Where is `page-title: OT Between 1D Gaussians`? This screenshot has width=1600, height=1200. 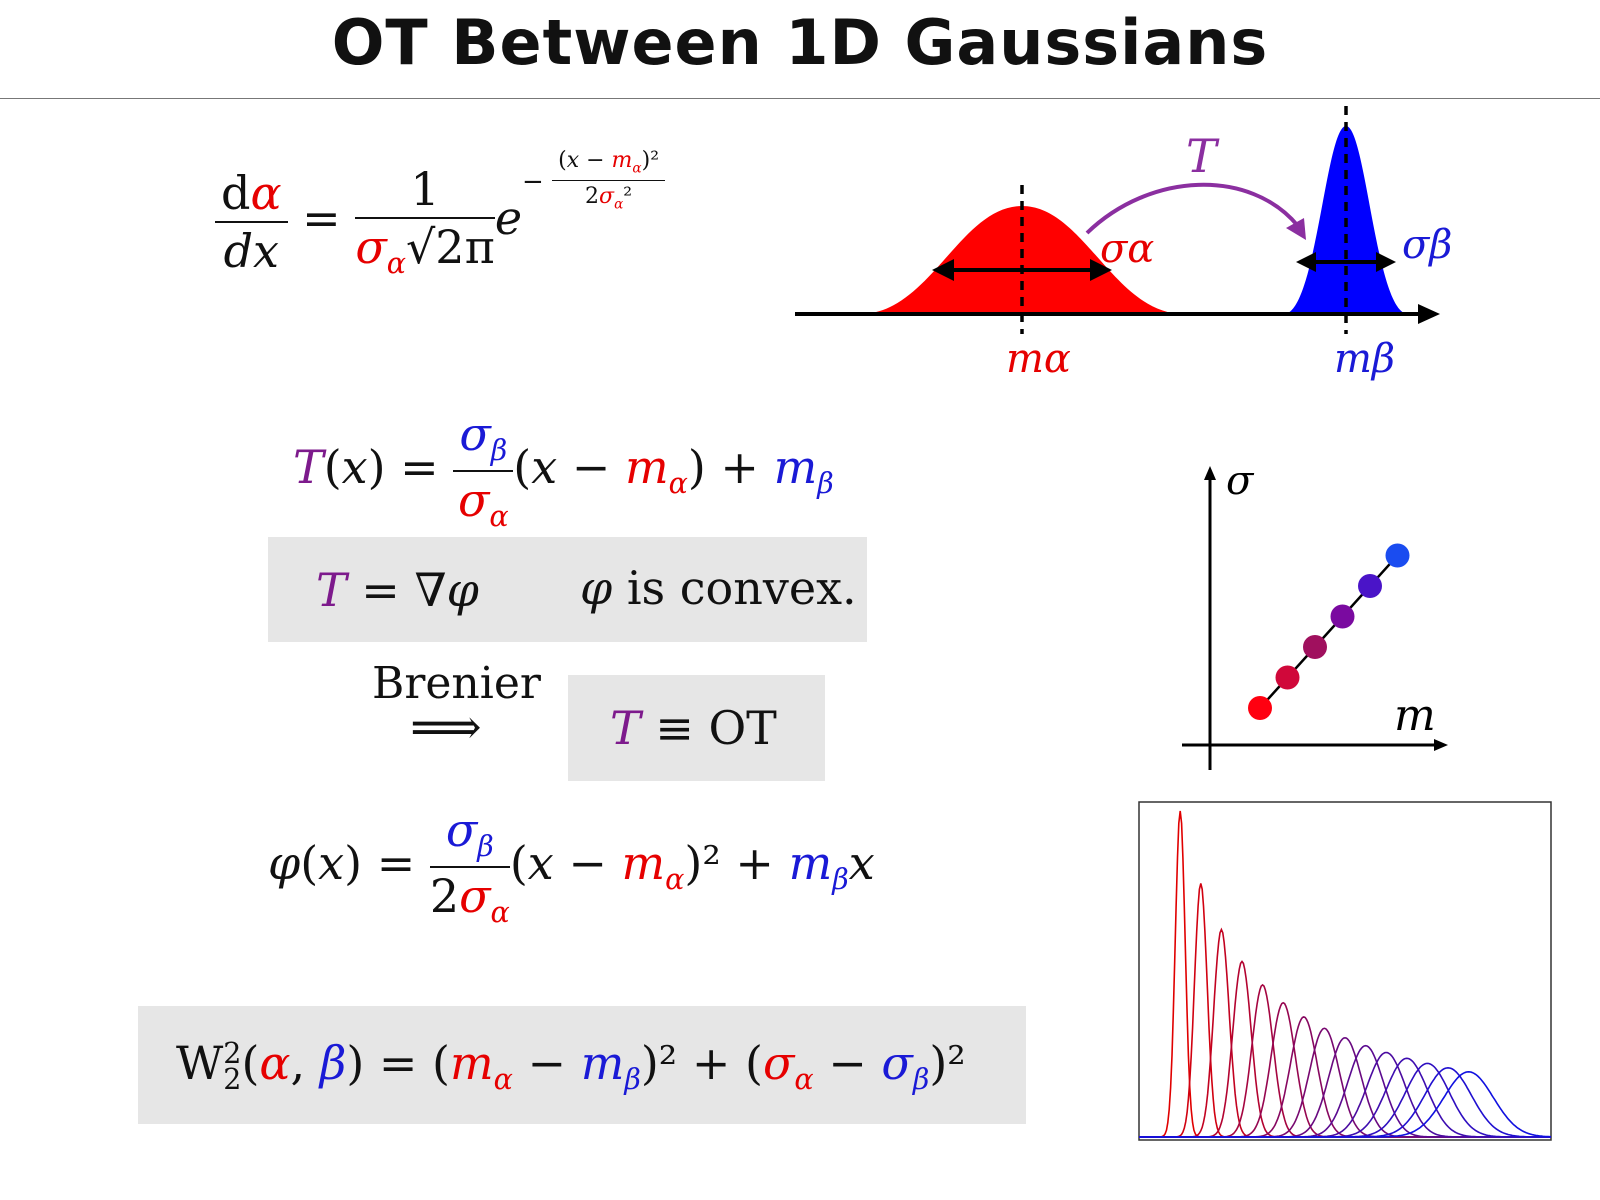
page-title: OT Between 1D Gaussians is located at coordinates (800, 42).